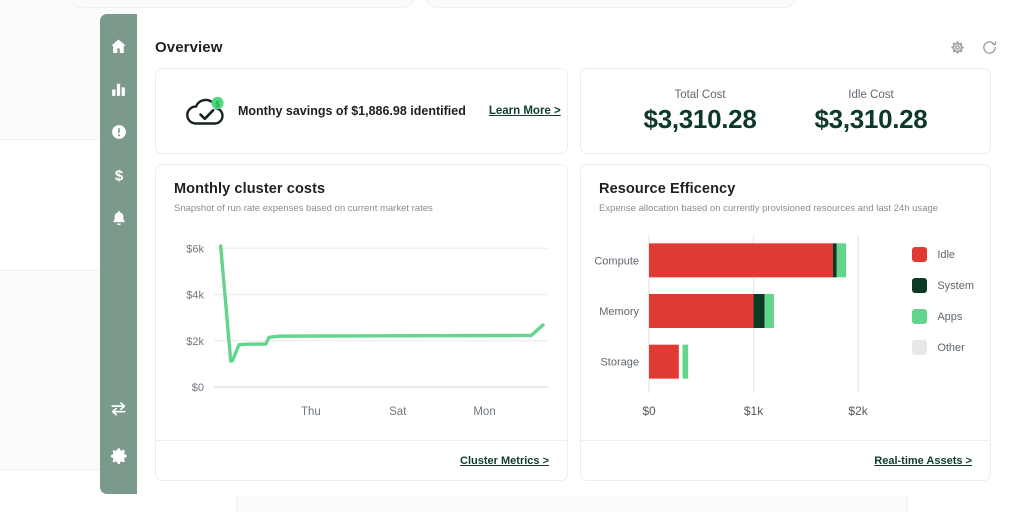 The width and height of the screenshot is (1024, 512). Describe the element at coordinates (858, 411) in the screenshot. I see `x-axis-tick-label: $2k` at that location.